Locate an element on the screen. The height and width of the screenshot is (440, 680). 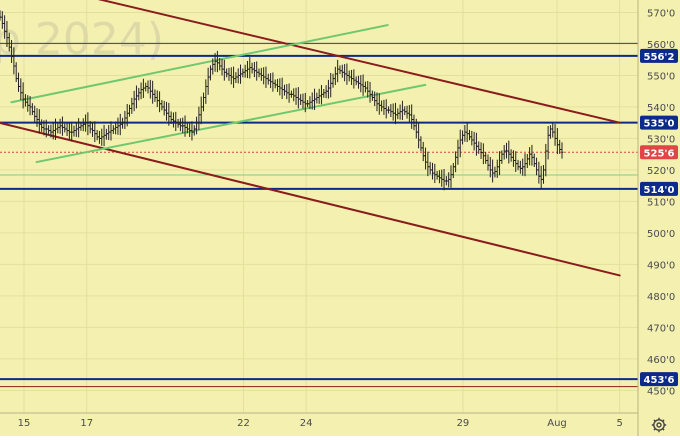
level-badge: 535'0 is located at coordinates (659, 122).